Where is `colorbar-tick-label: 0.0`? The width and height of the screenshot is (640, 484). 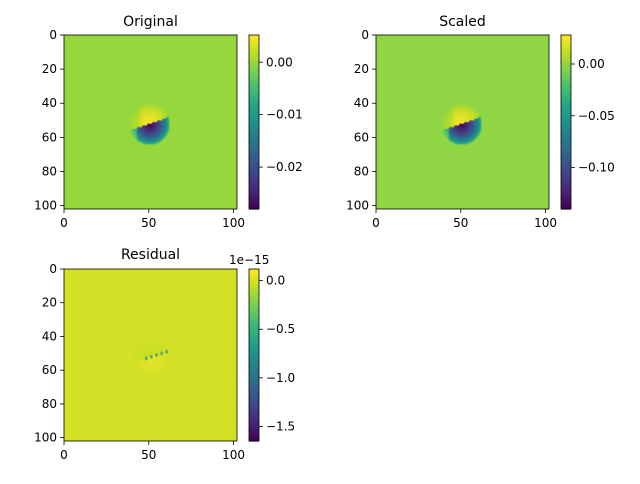 colorbar-tick-label: 0.0 is located at coordinates (275, 281).